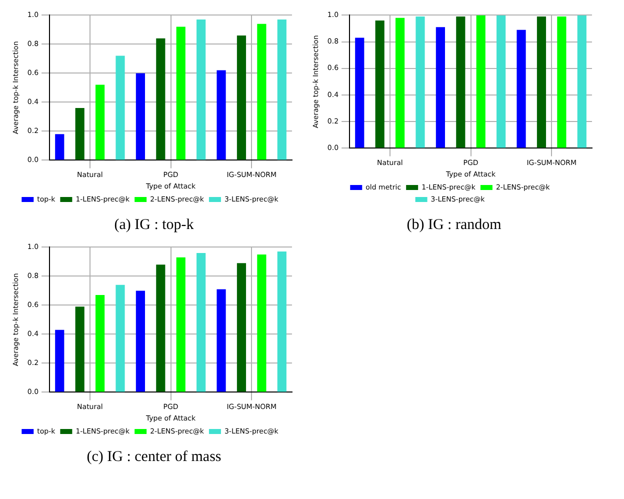 The height and width of the screenshot is (499, 624). Describe the element at coordinates (154, 457) in the screenshot. I see `text: (c) IG : center of mass` at that location.